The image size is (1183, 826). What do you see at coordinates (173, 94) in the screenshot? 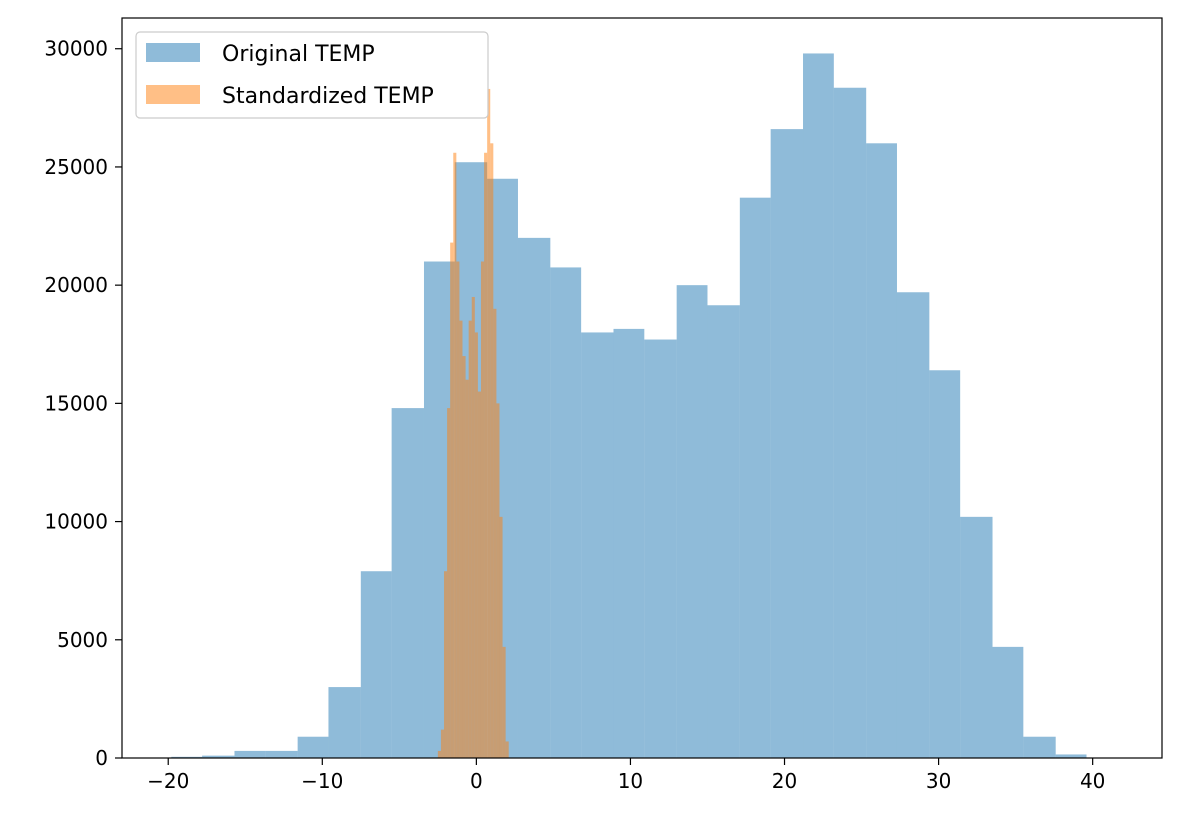
I see `legend-swatch-standardized` at bounding box center [173, 94].